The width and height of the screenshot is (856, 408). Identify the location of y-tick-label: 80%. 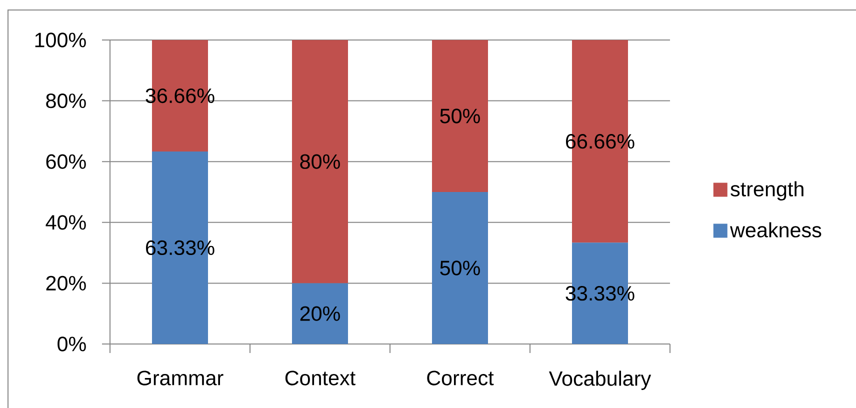
(66, 100).